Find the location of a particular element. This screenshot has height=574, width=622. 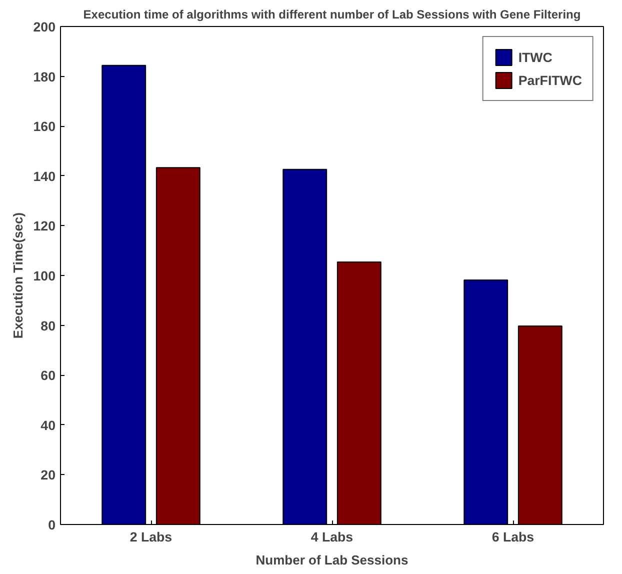

legend-label: ParFITWC is located at coordinates (550, 80).